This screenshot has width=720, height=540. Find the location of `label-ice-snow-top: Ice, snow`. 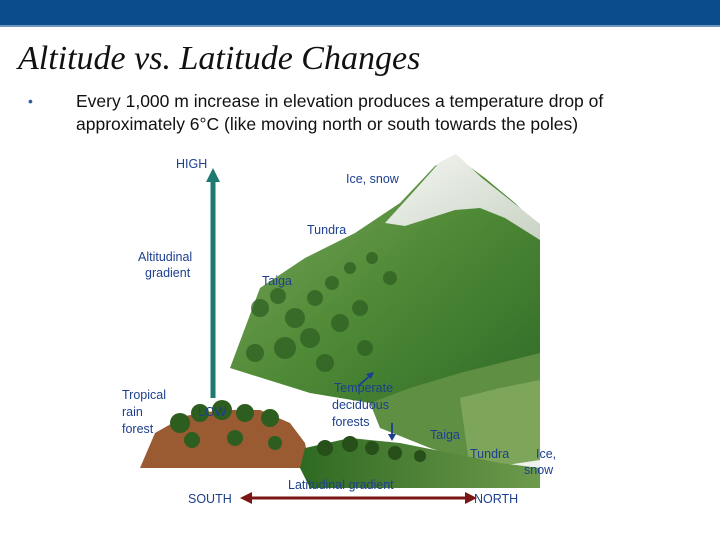

label-ice-snow-top: Ice, snow is located at coordinates (372, 179).